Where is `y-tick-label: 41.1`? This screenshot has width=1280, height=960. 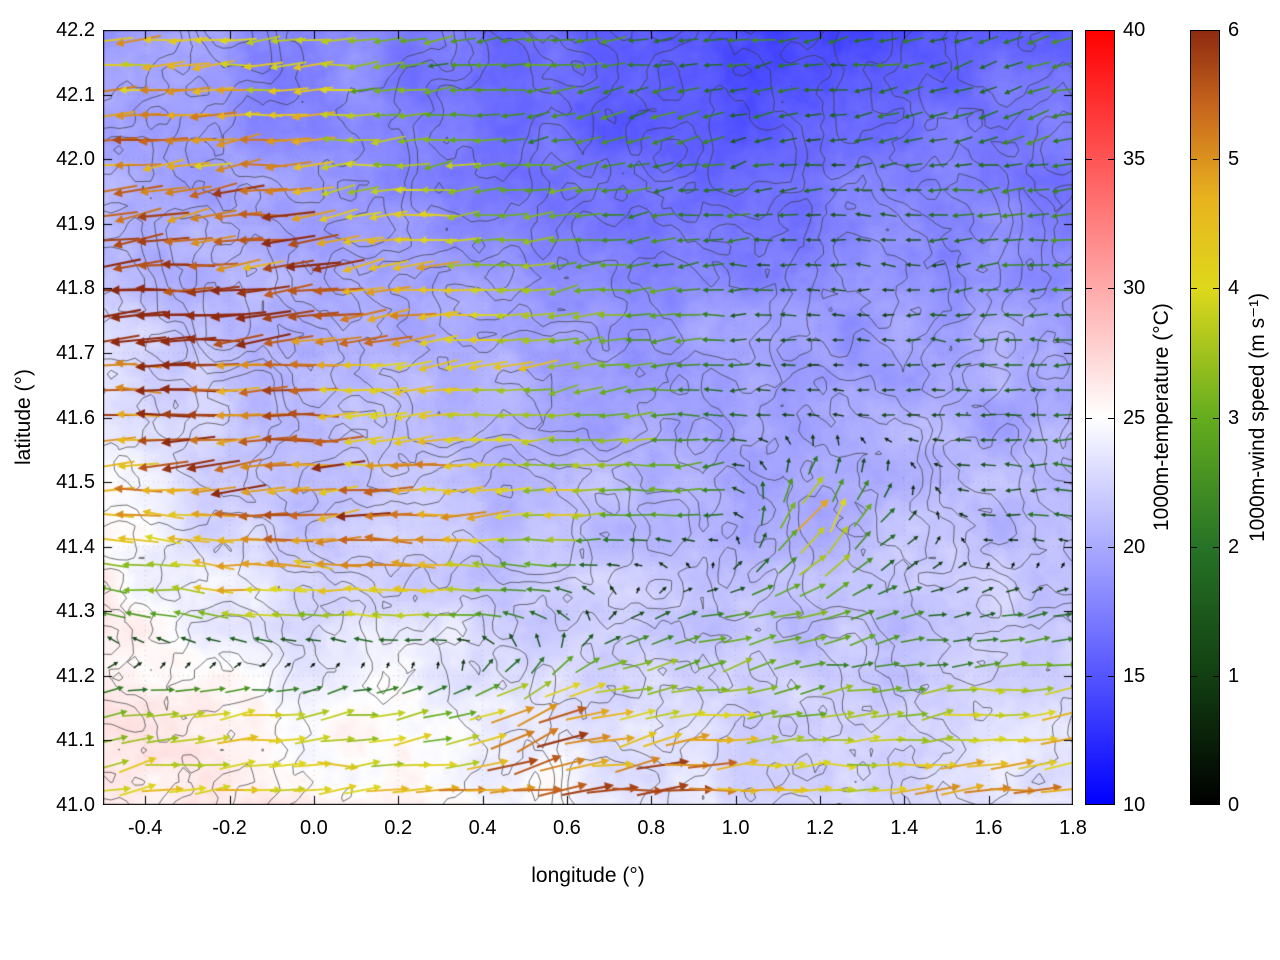
y-tick-label: 41.1 is located at coordinates (75, 740).